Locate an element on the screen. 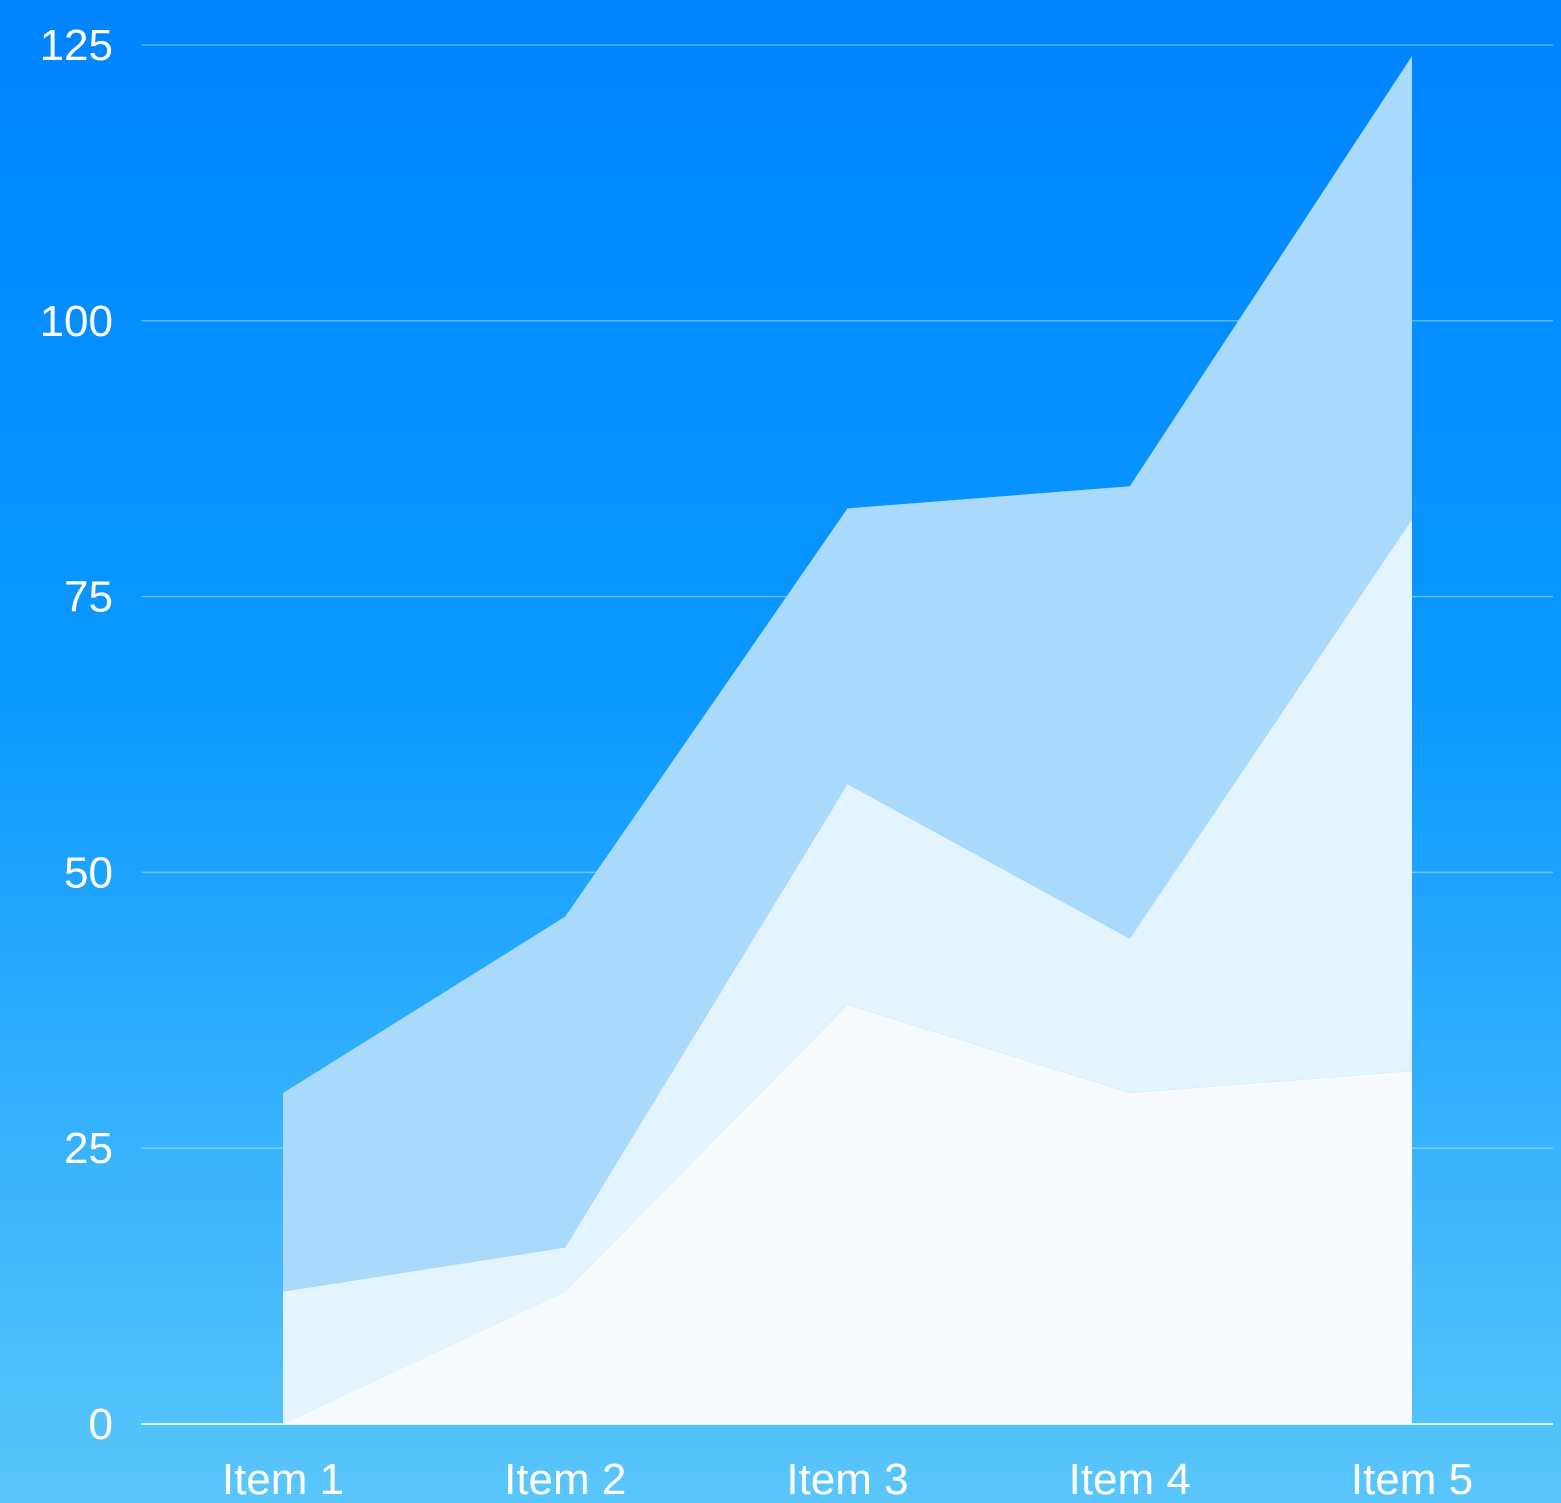 This screenshot has height=1503, width=1561. y-tick-label-0: 0 is located at coordinates (101, 1424).